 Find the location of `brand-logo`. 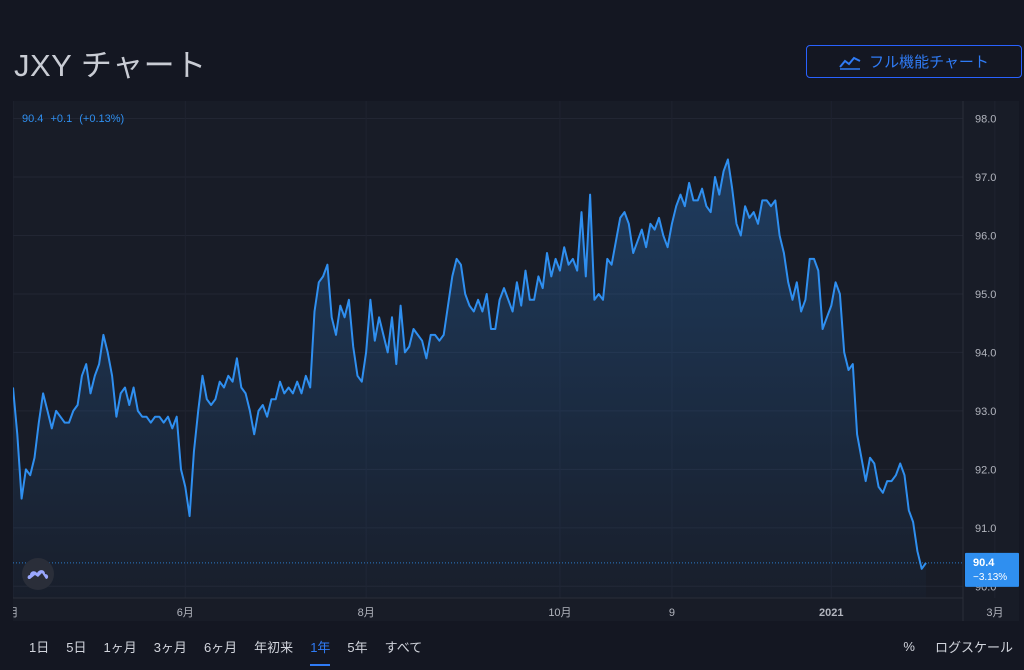

brand-logo is located at coordinates (38, 574).